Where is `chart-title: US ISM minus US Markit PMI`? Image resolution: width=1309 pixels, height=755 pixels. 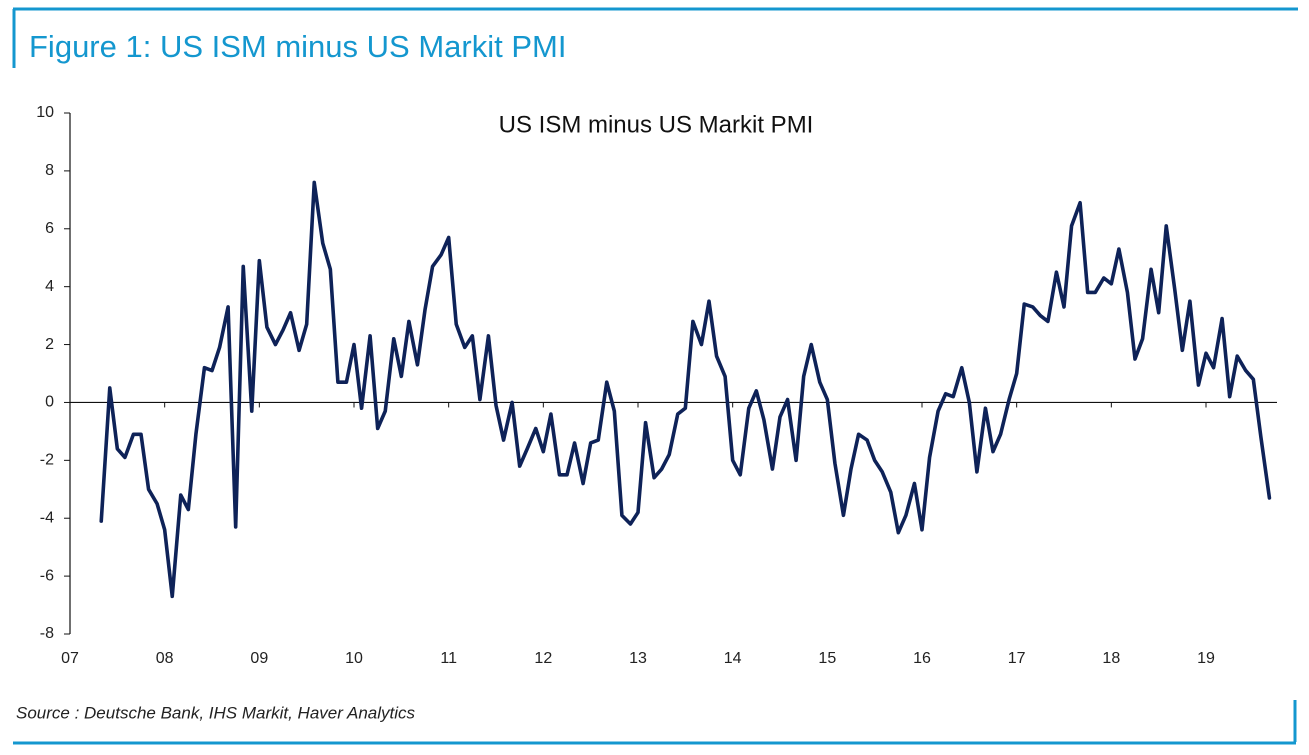 chart-title: US ISM minus US Markit PMI is located at coordinates (656, 124).